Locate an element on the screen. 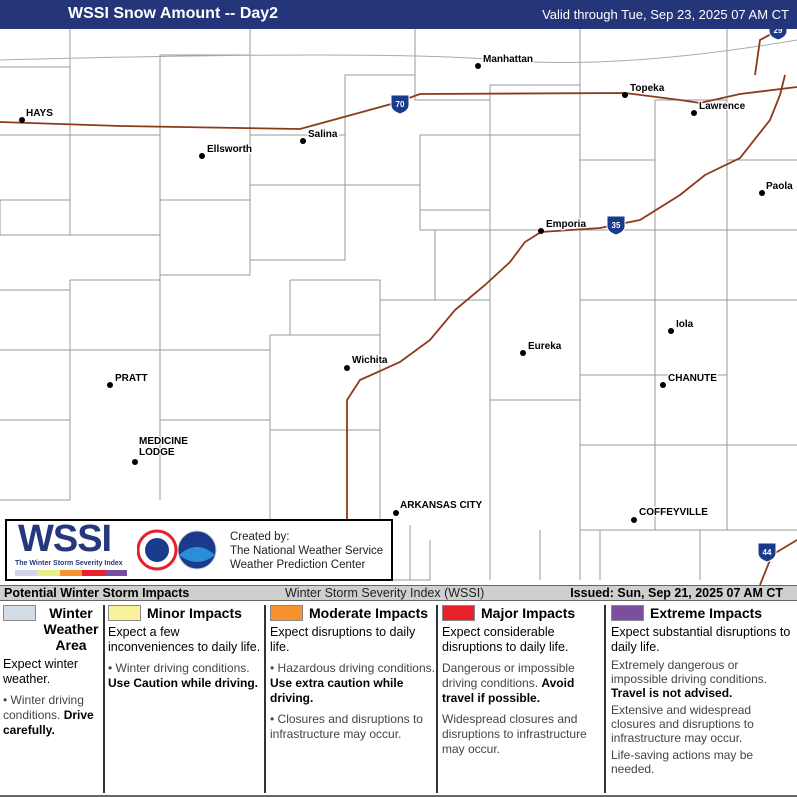 Image resolution: width=797 pixels, height=797 pixels. city-eureka: Eureka is located at coordinates (541, 348).